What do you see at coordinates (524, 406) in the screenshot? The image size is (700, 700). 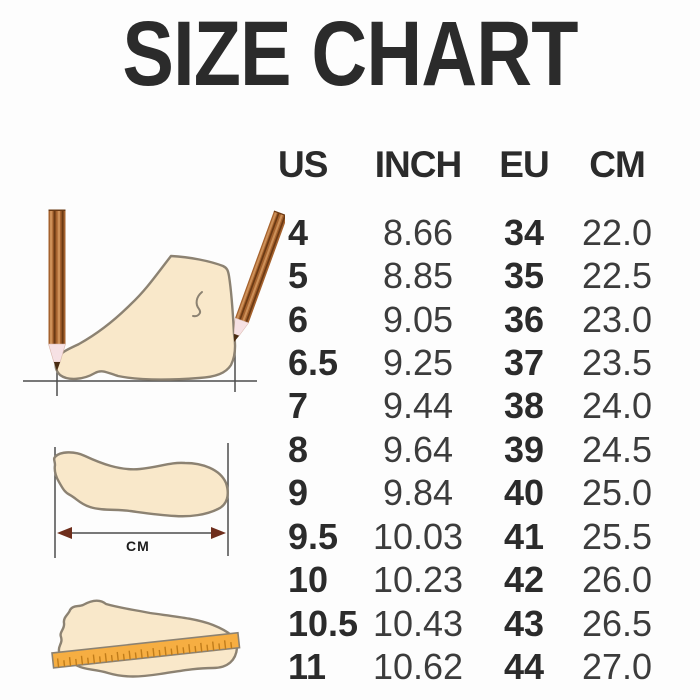 I see `eu-size-cell: 38` at bounding box center [524, 406].